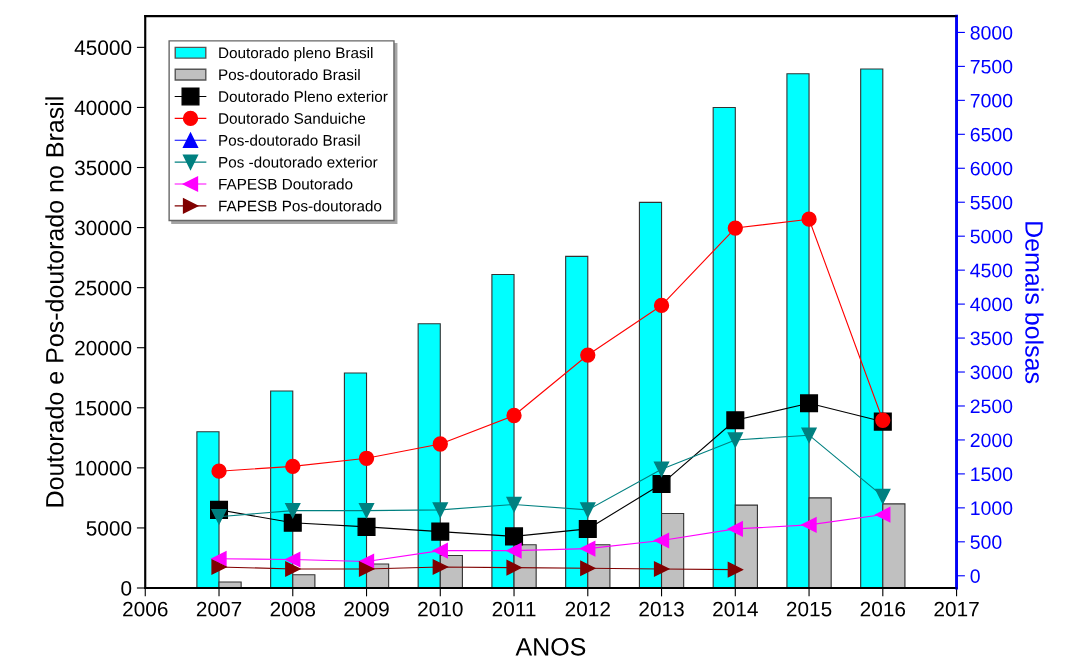  I want to click on legend-label: Doutorado Sanduiche, so click(292, 118).